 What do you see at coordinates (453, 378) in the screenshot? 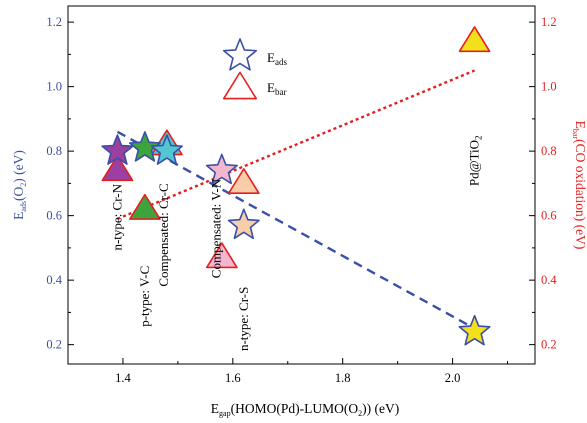
I see `x-tick-label: 2.0` at bounding box center [453, 378].